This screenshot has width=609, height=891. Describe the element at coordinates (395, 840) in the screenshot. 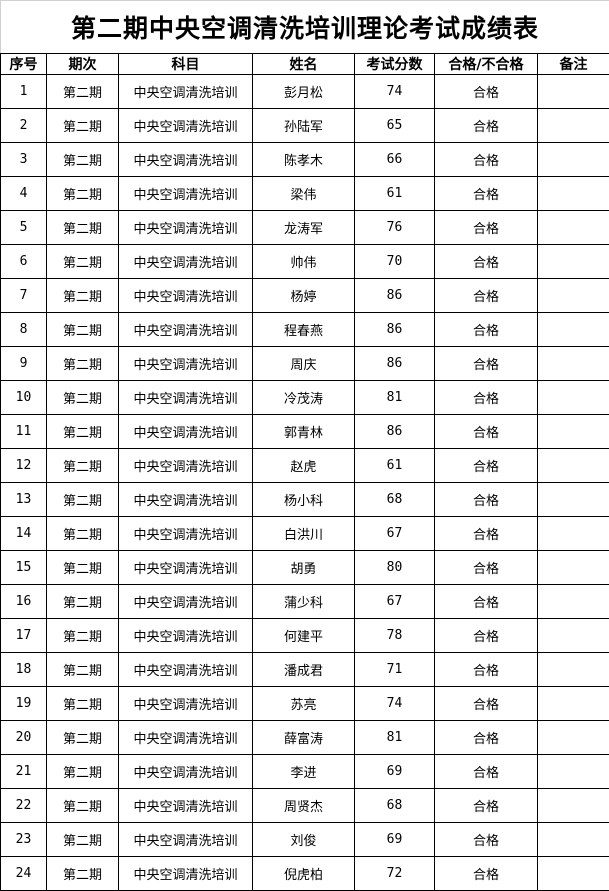

I see `cell-score: 69` at that location.